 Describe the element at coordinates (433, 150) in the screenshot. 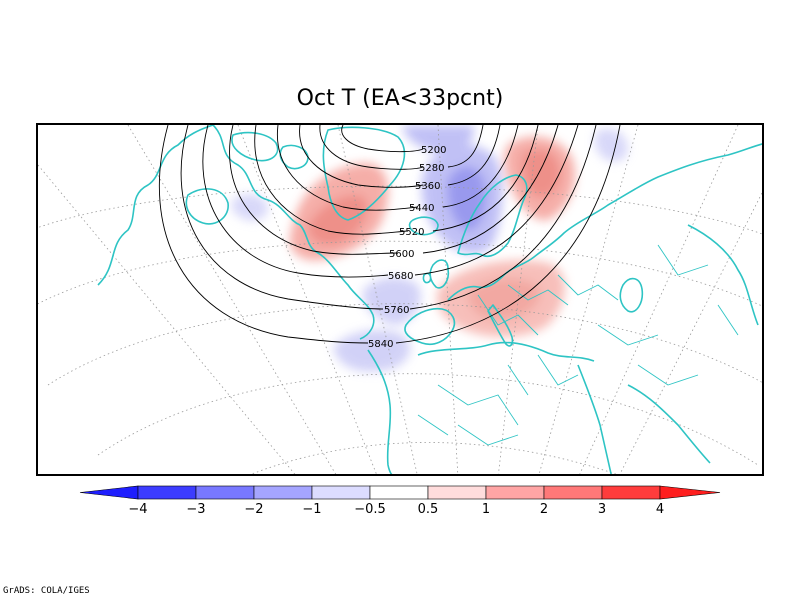

I see `contour-label: 5200` at that location.